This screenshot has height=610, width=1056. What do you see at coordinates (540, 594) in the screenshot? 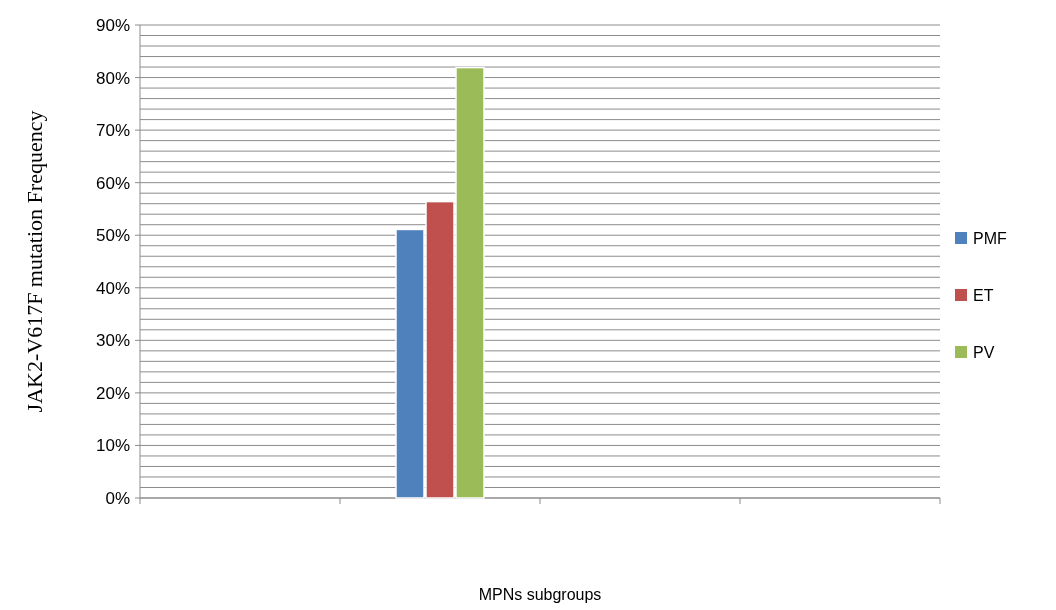
I see `x-axis-title: MPNs subgroups` at bounding box center [540, 594].